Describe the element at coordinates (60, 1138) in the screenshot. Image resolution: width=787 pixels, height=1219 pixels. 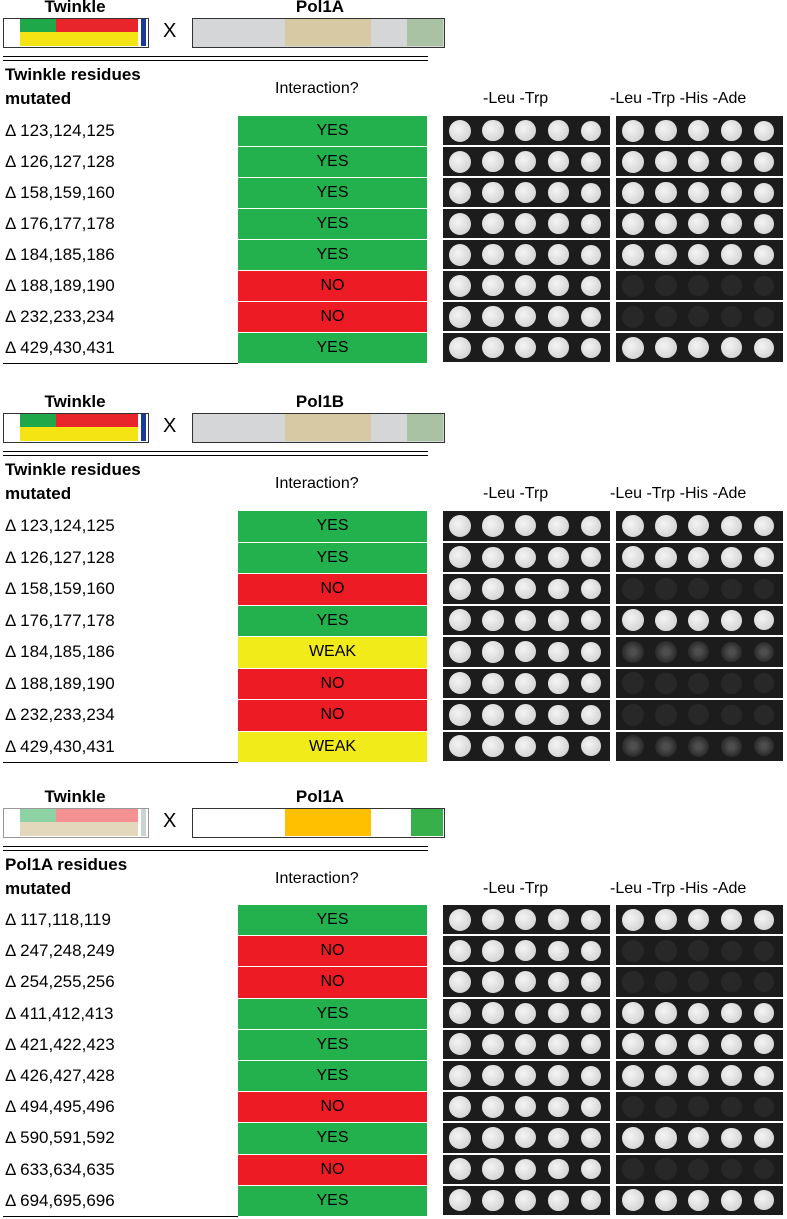
I see `mutation-label: Δ 590,591,592` at that location.